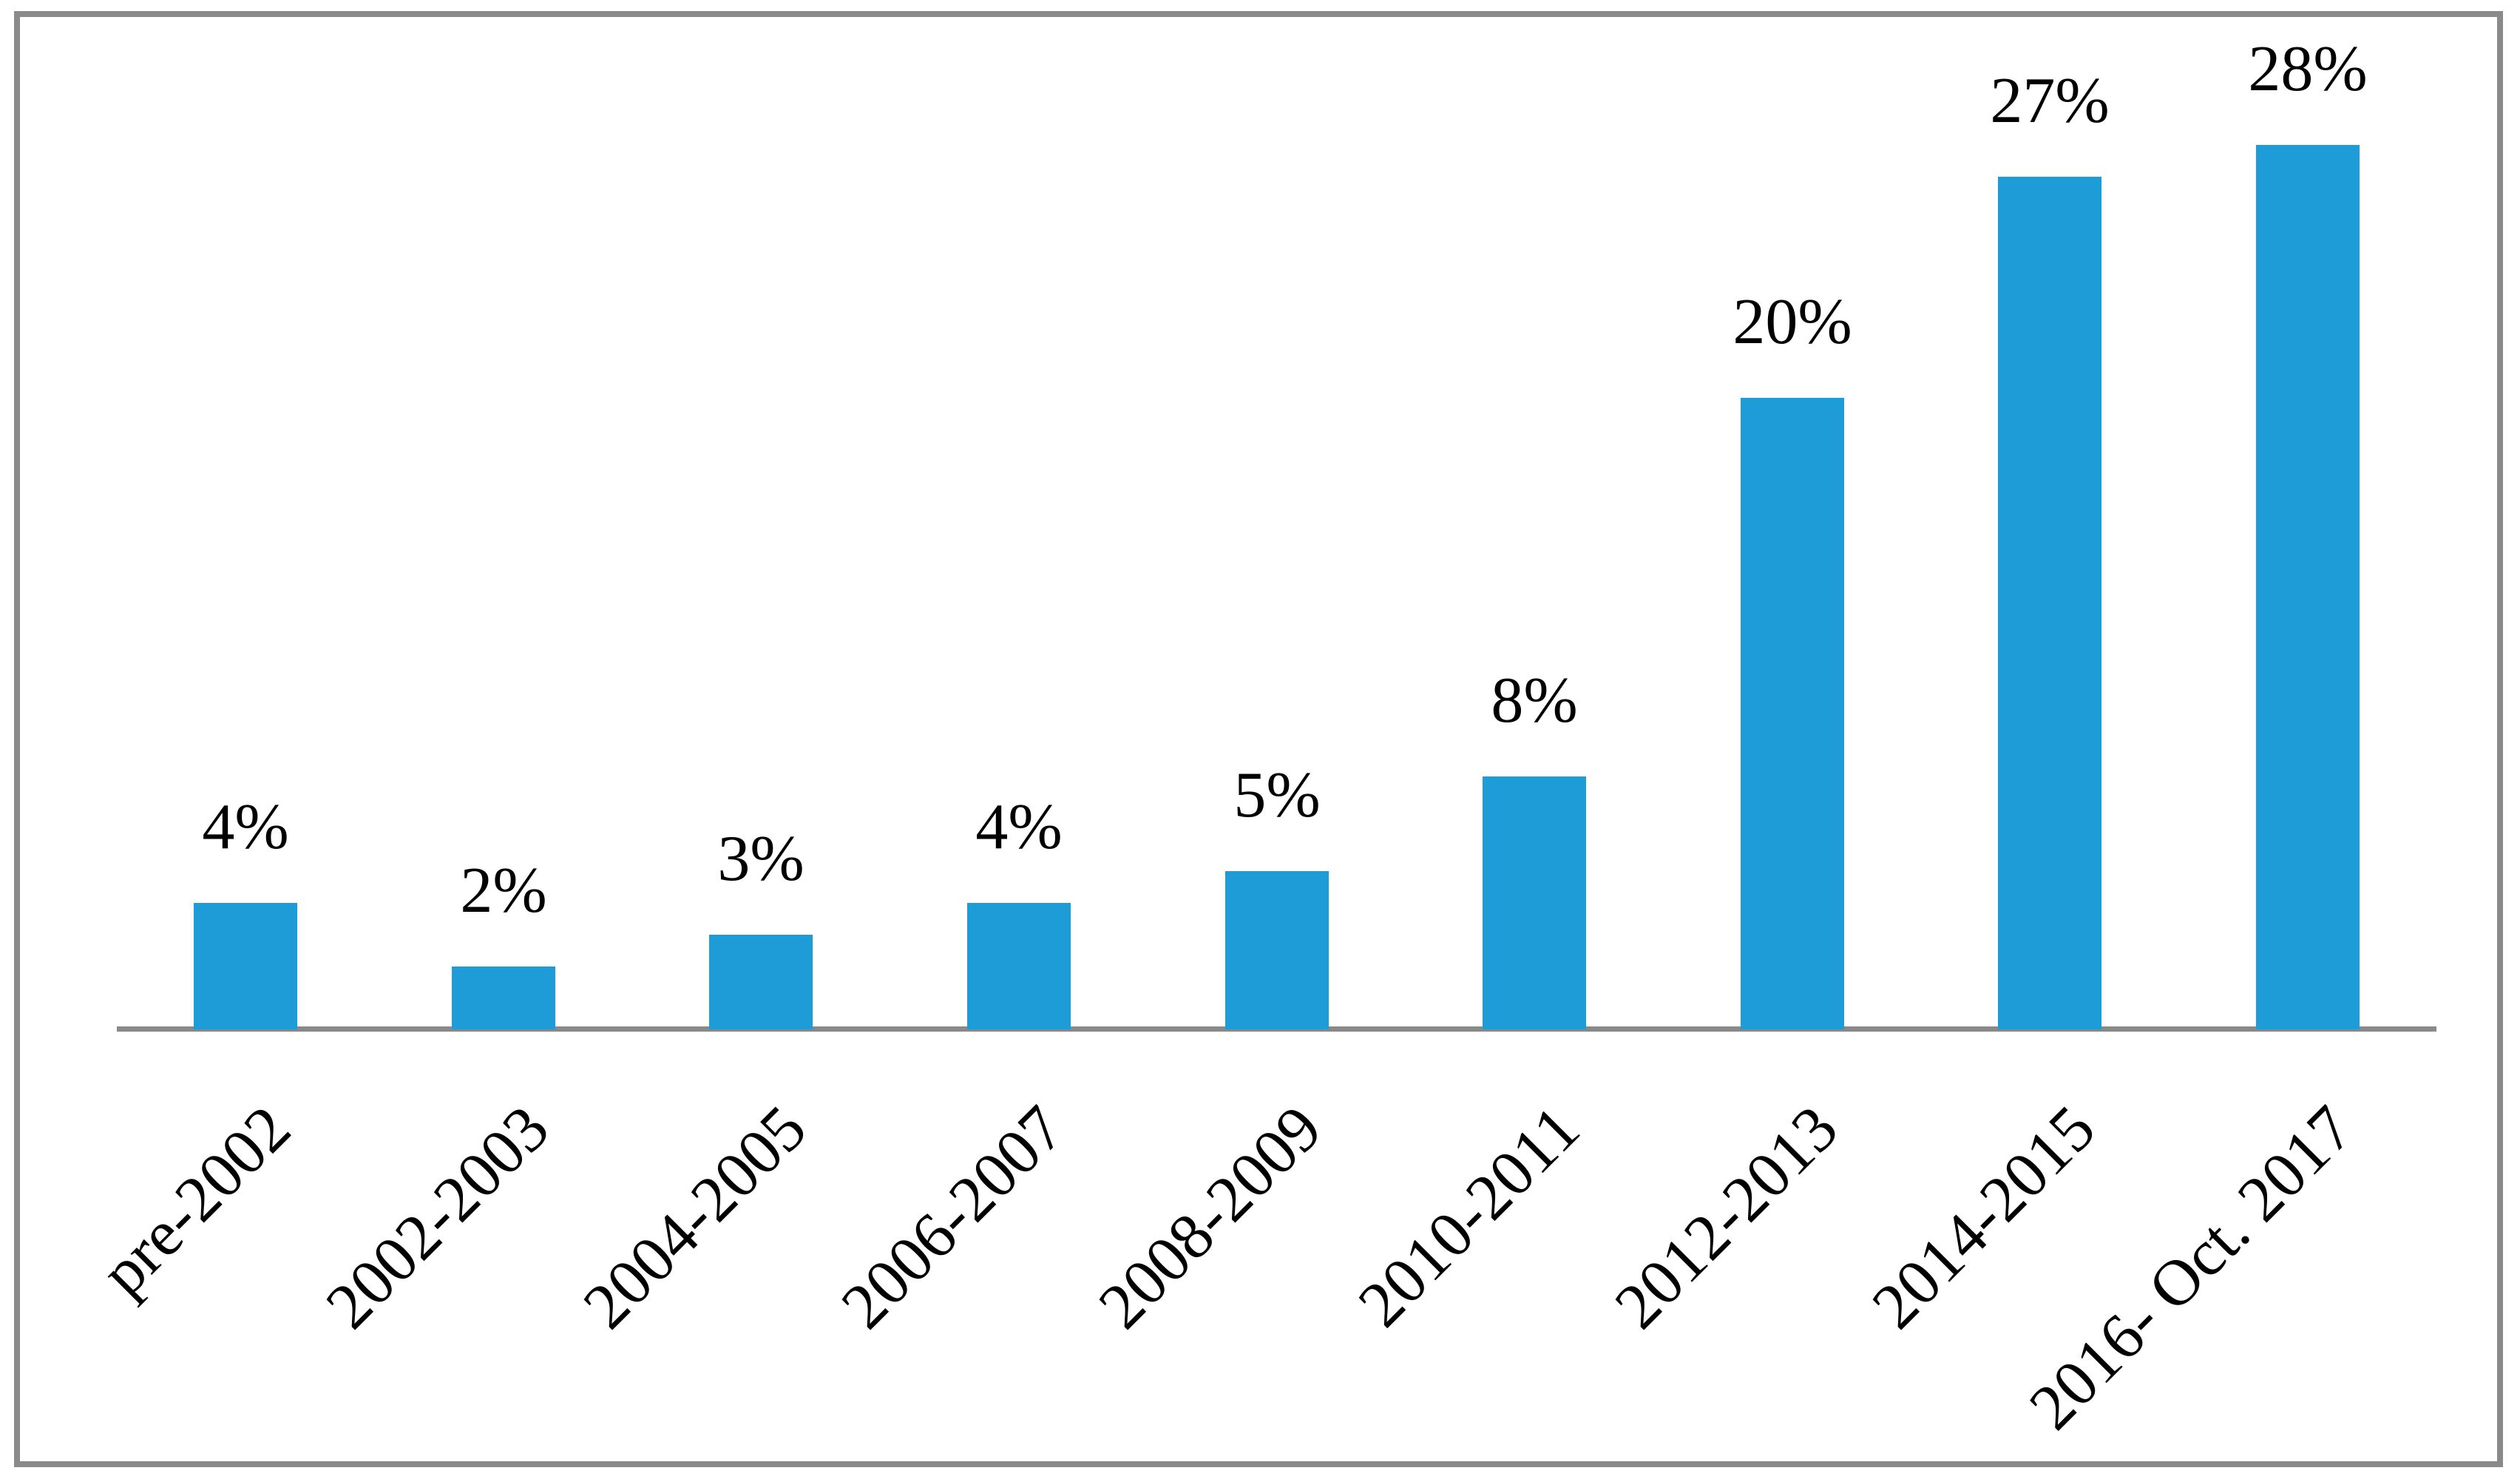 The image size is (2520, 1479). Describe the element at coordinates (952, 1217) in the screenshot. I see `x-tick-label: 2006-2007` at that location.